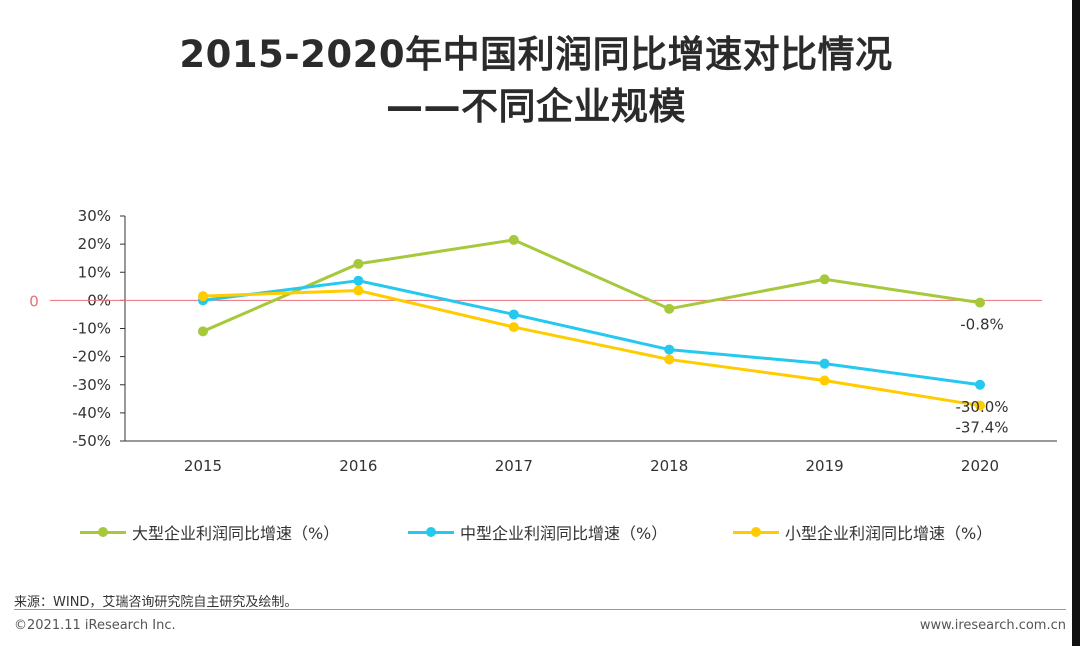 The height and width of the screenshot is (646, 1080). What do you see at coordinates (992, 625) in the screenshot?
I see `website-link: www.iresearch.com.cn` at bounding box center [992, 625].